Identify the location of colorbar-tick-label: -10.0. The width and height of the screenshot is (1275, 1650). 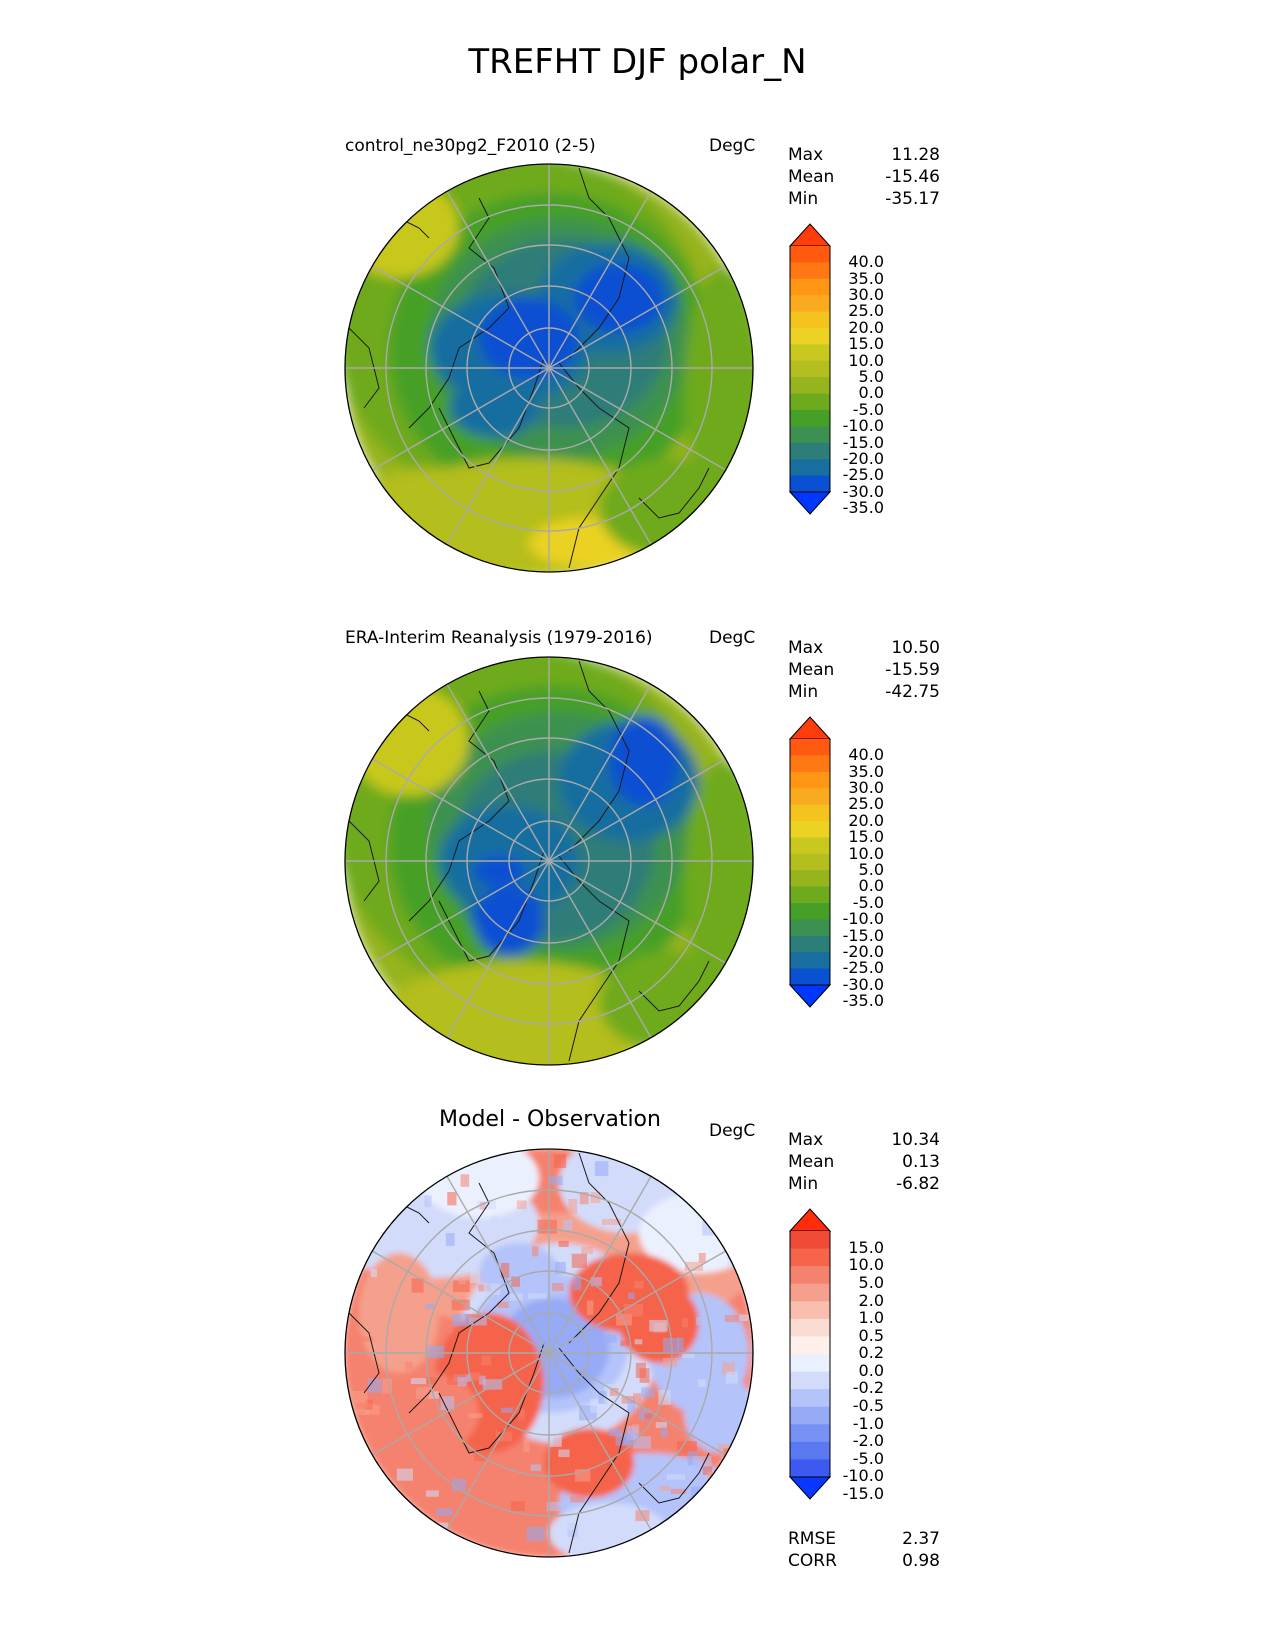
(863, 426).